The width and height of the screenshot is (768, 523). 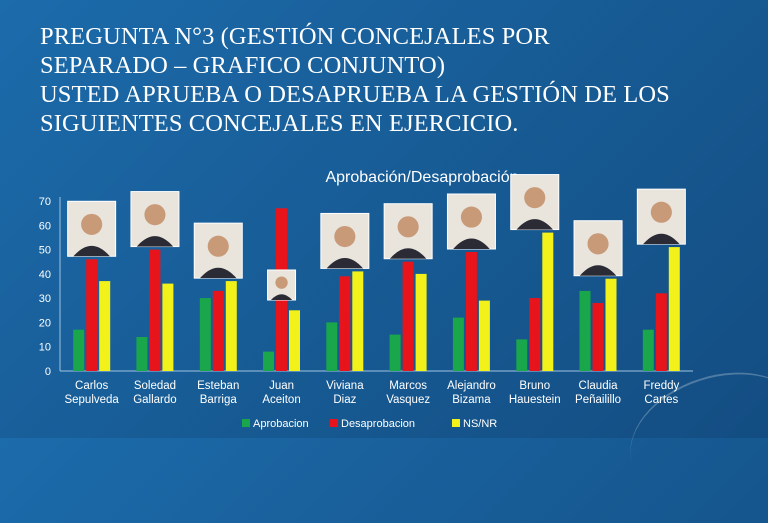 I want to click on x-tick-label: Peñailillo, so click(x=598, y=400).